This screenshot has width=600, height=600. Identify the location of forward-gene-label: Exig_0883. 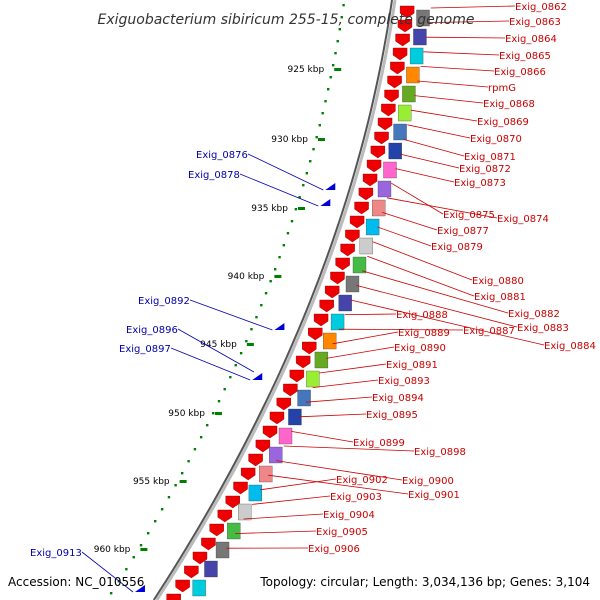
(543, 328).